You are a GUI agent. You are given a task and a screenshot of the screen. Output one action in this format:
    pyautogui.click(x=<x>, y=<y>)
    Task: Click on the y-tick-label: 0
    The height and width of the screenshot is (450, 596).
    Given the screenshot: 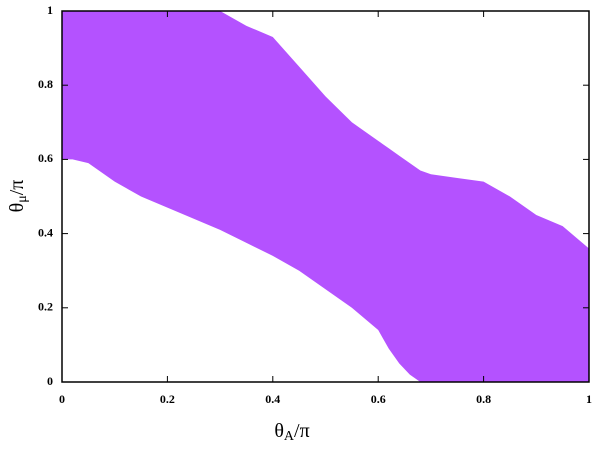 What is the action you would take?
    pyautogui.click(x=50, y=381)
    